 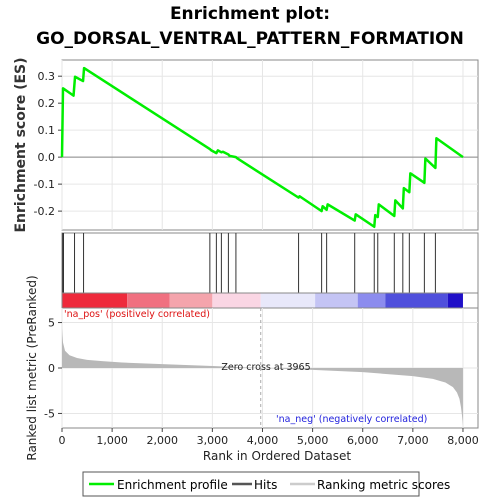 I want to click on x-tick-label: 5,000, so click(x=313, y=440).